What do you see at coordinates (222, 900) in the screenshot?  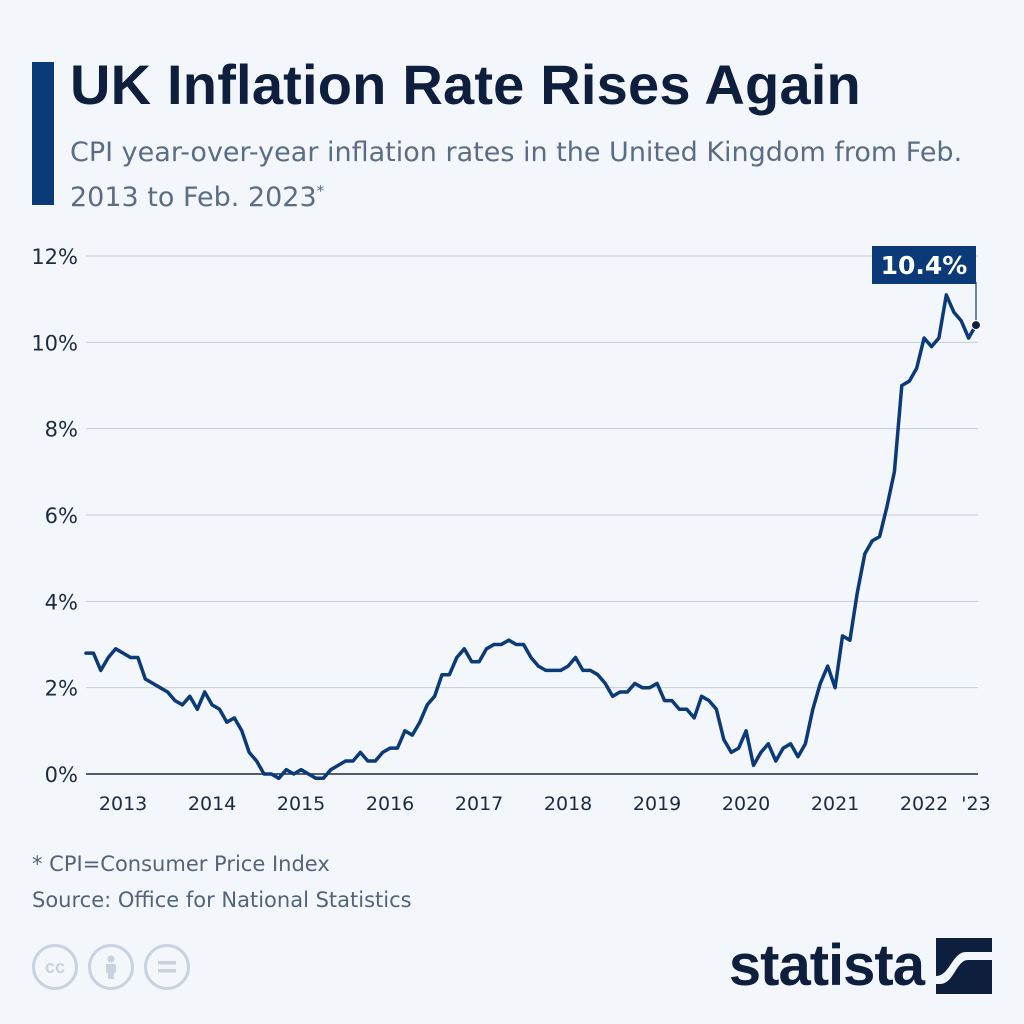 I see `source-note: Source: Office for National Statistics` at bounding box center [222, 900].